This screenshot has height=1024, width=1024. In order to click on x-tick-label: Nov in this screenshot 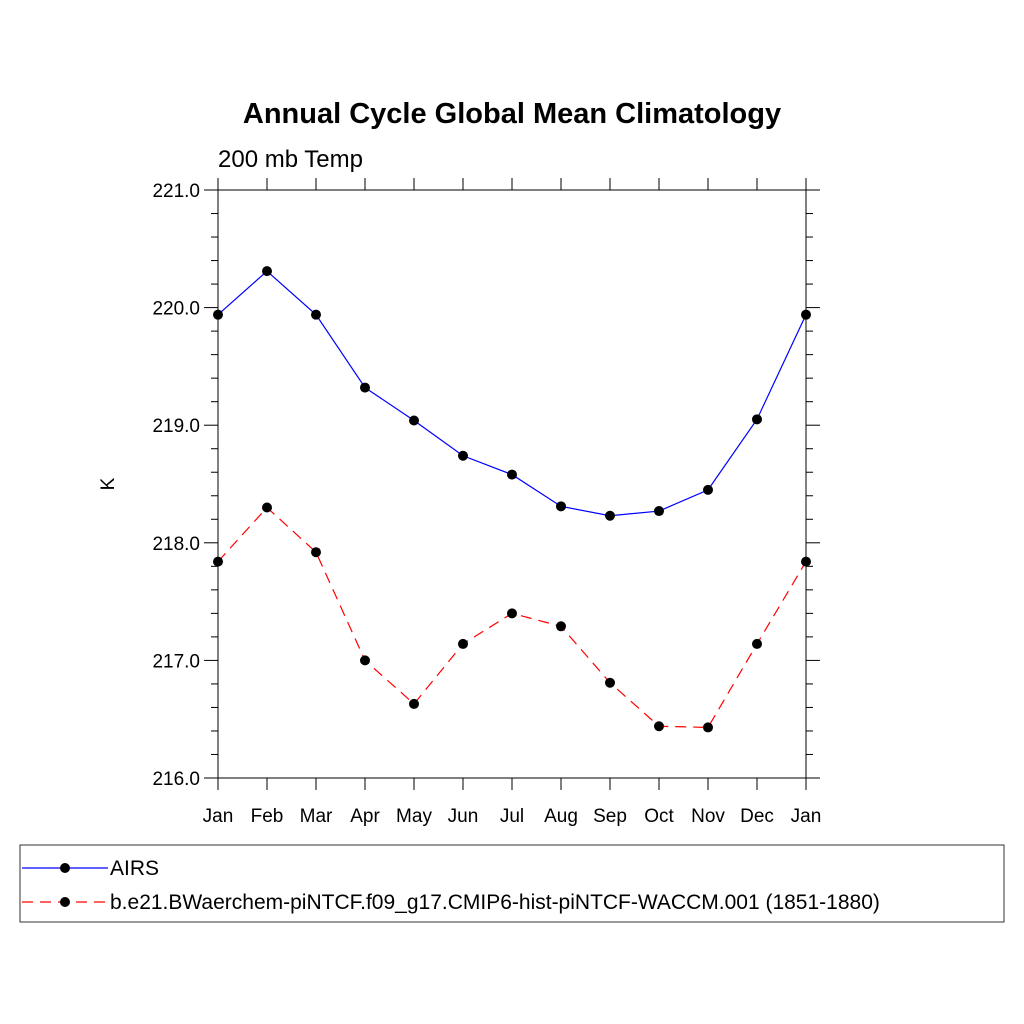, I will do `click(708, 816)`.